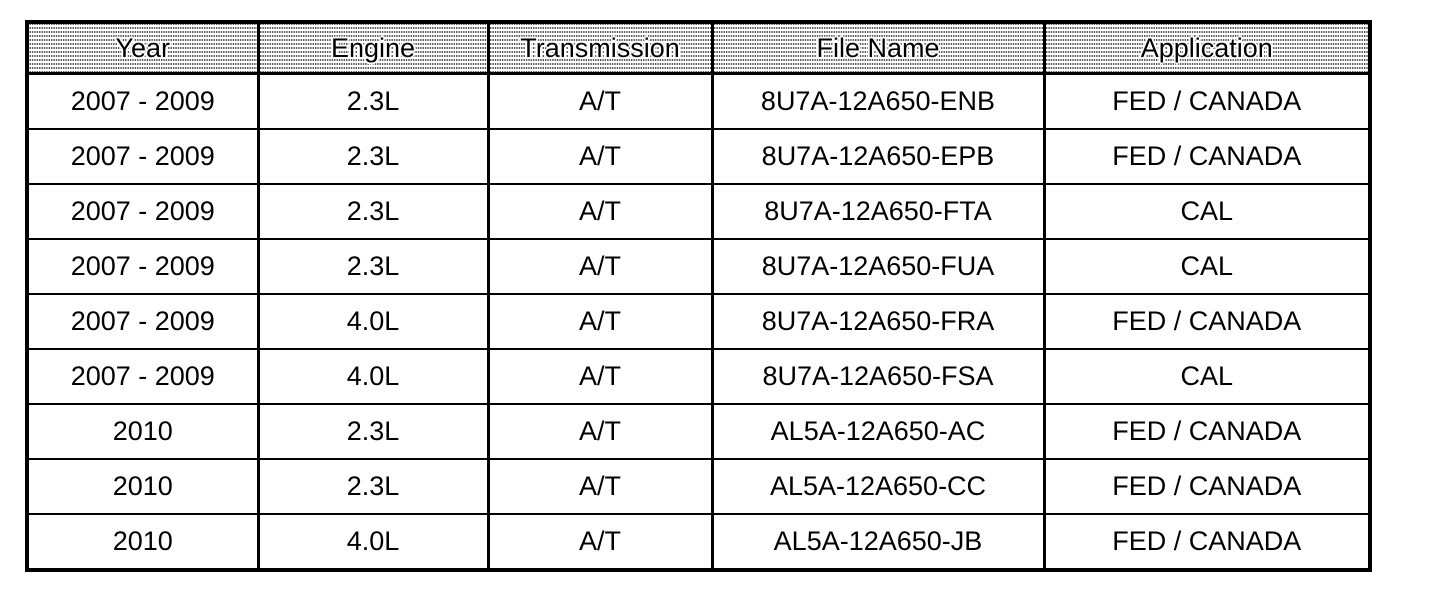 Image resolution: width=1440 pixels, height=592 pixels. Describe the element at coordinates (878, 321) in the screenshot. I see `cell-file-name: 8U7A-12A650-FRA` at that location.